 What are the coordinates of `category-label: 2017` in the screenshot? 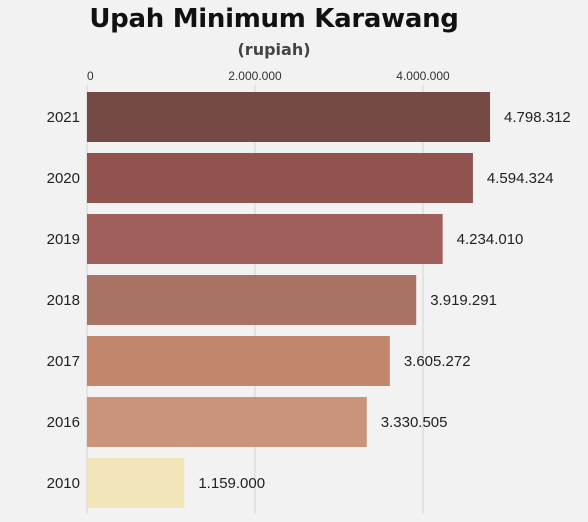 It's located at (63, 361).